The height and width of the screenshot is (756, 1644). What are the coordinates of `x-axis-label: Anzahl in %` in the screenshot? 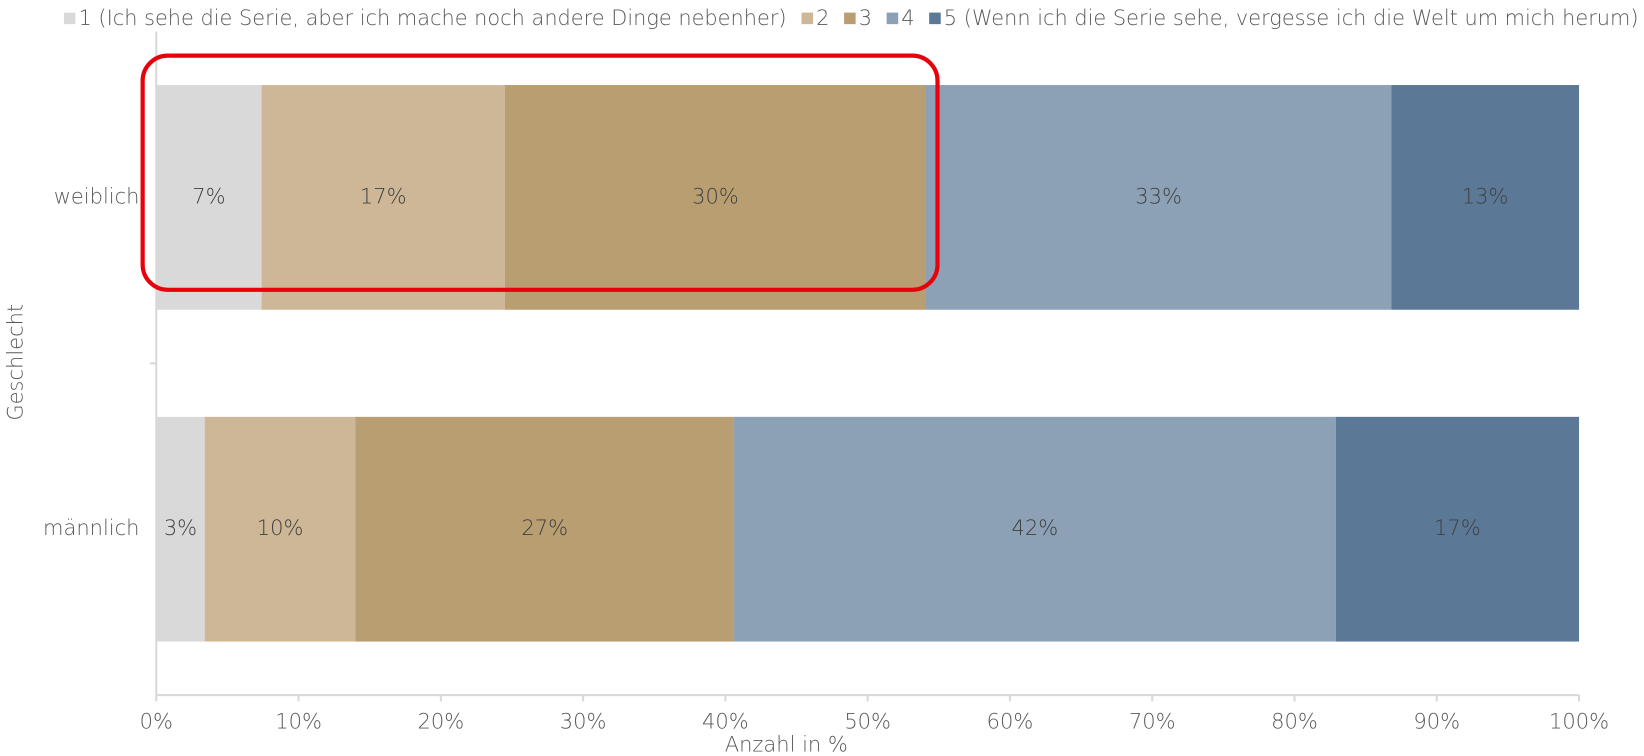 It's located at (786, 744).